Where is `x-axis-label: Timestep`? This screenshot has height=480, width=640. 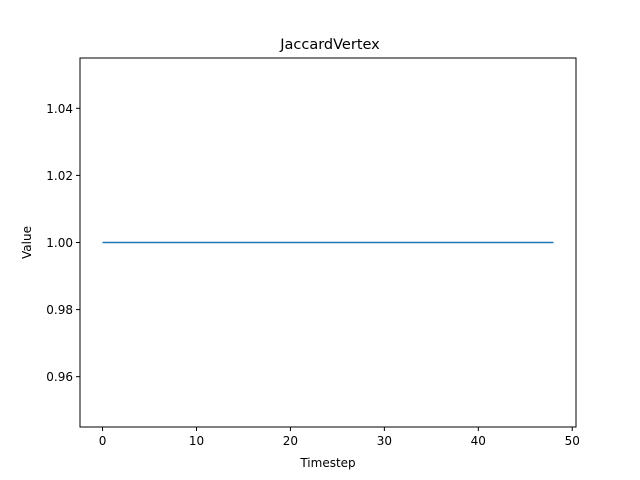
x-axis-label: Timestep is located at coordinates (327, 463).